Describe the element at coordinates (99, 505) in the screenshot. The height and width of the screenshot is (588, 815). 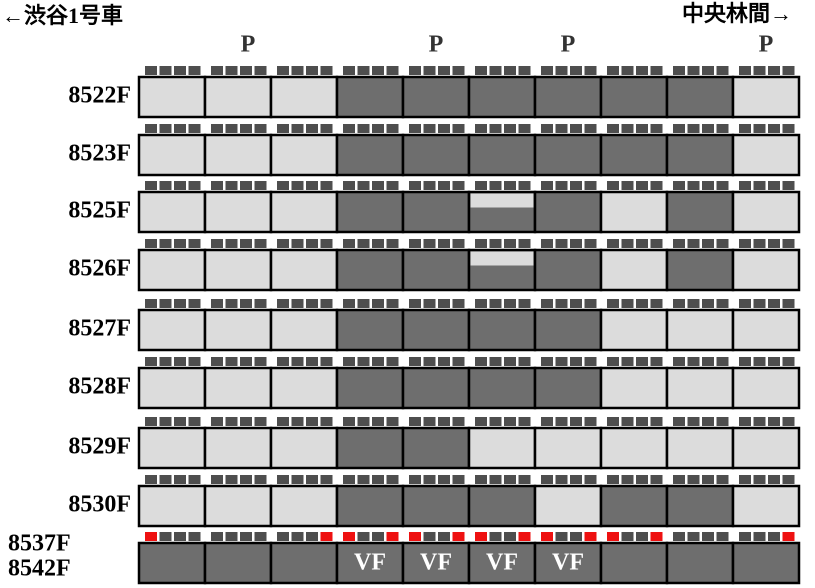
I see `formation-number: 8530F` at that location.